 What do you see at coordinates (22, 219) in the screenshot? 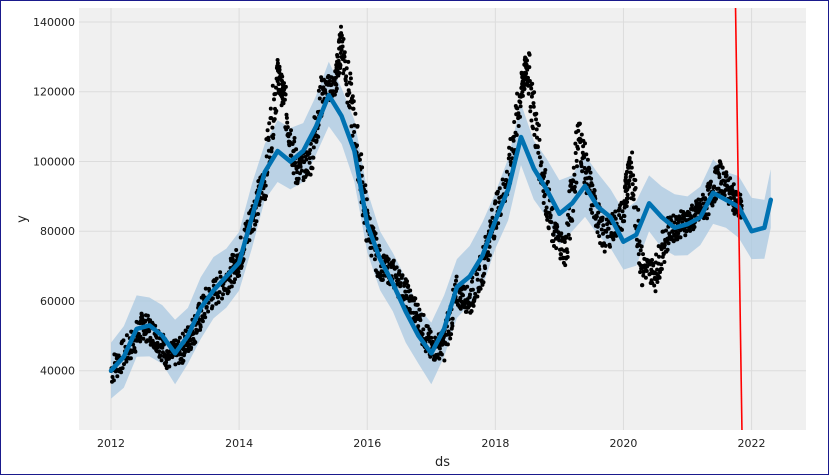
I see `y-axis-label: y` at bounding box center [22, 219].